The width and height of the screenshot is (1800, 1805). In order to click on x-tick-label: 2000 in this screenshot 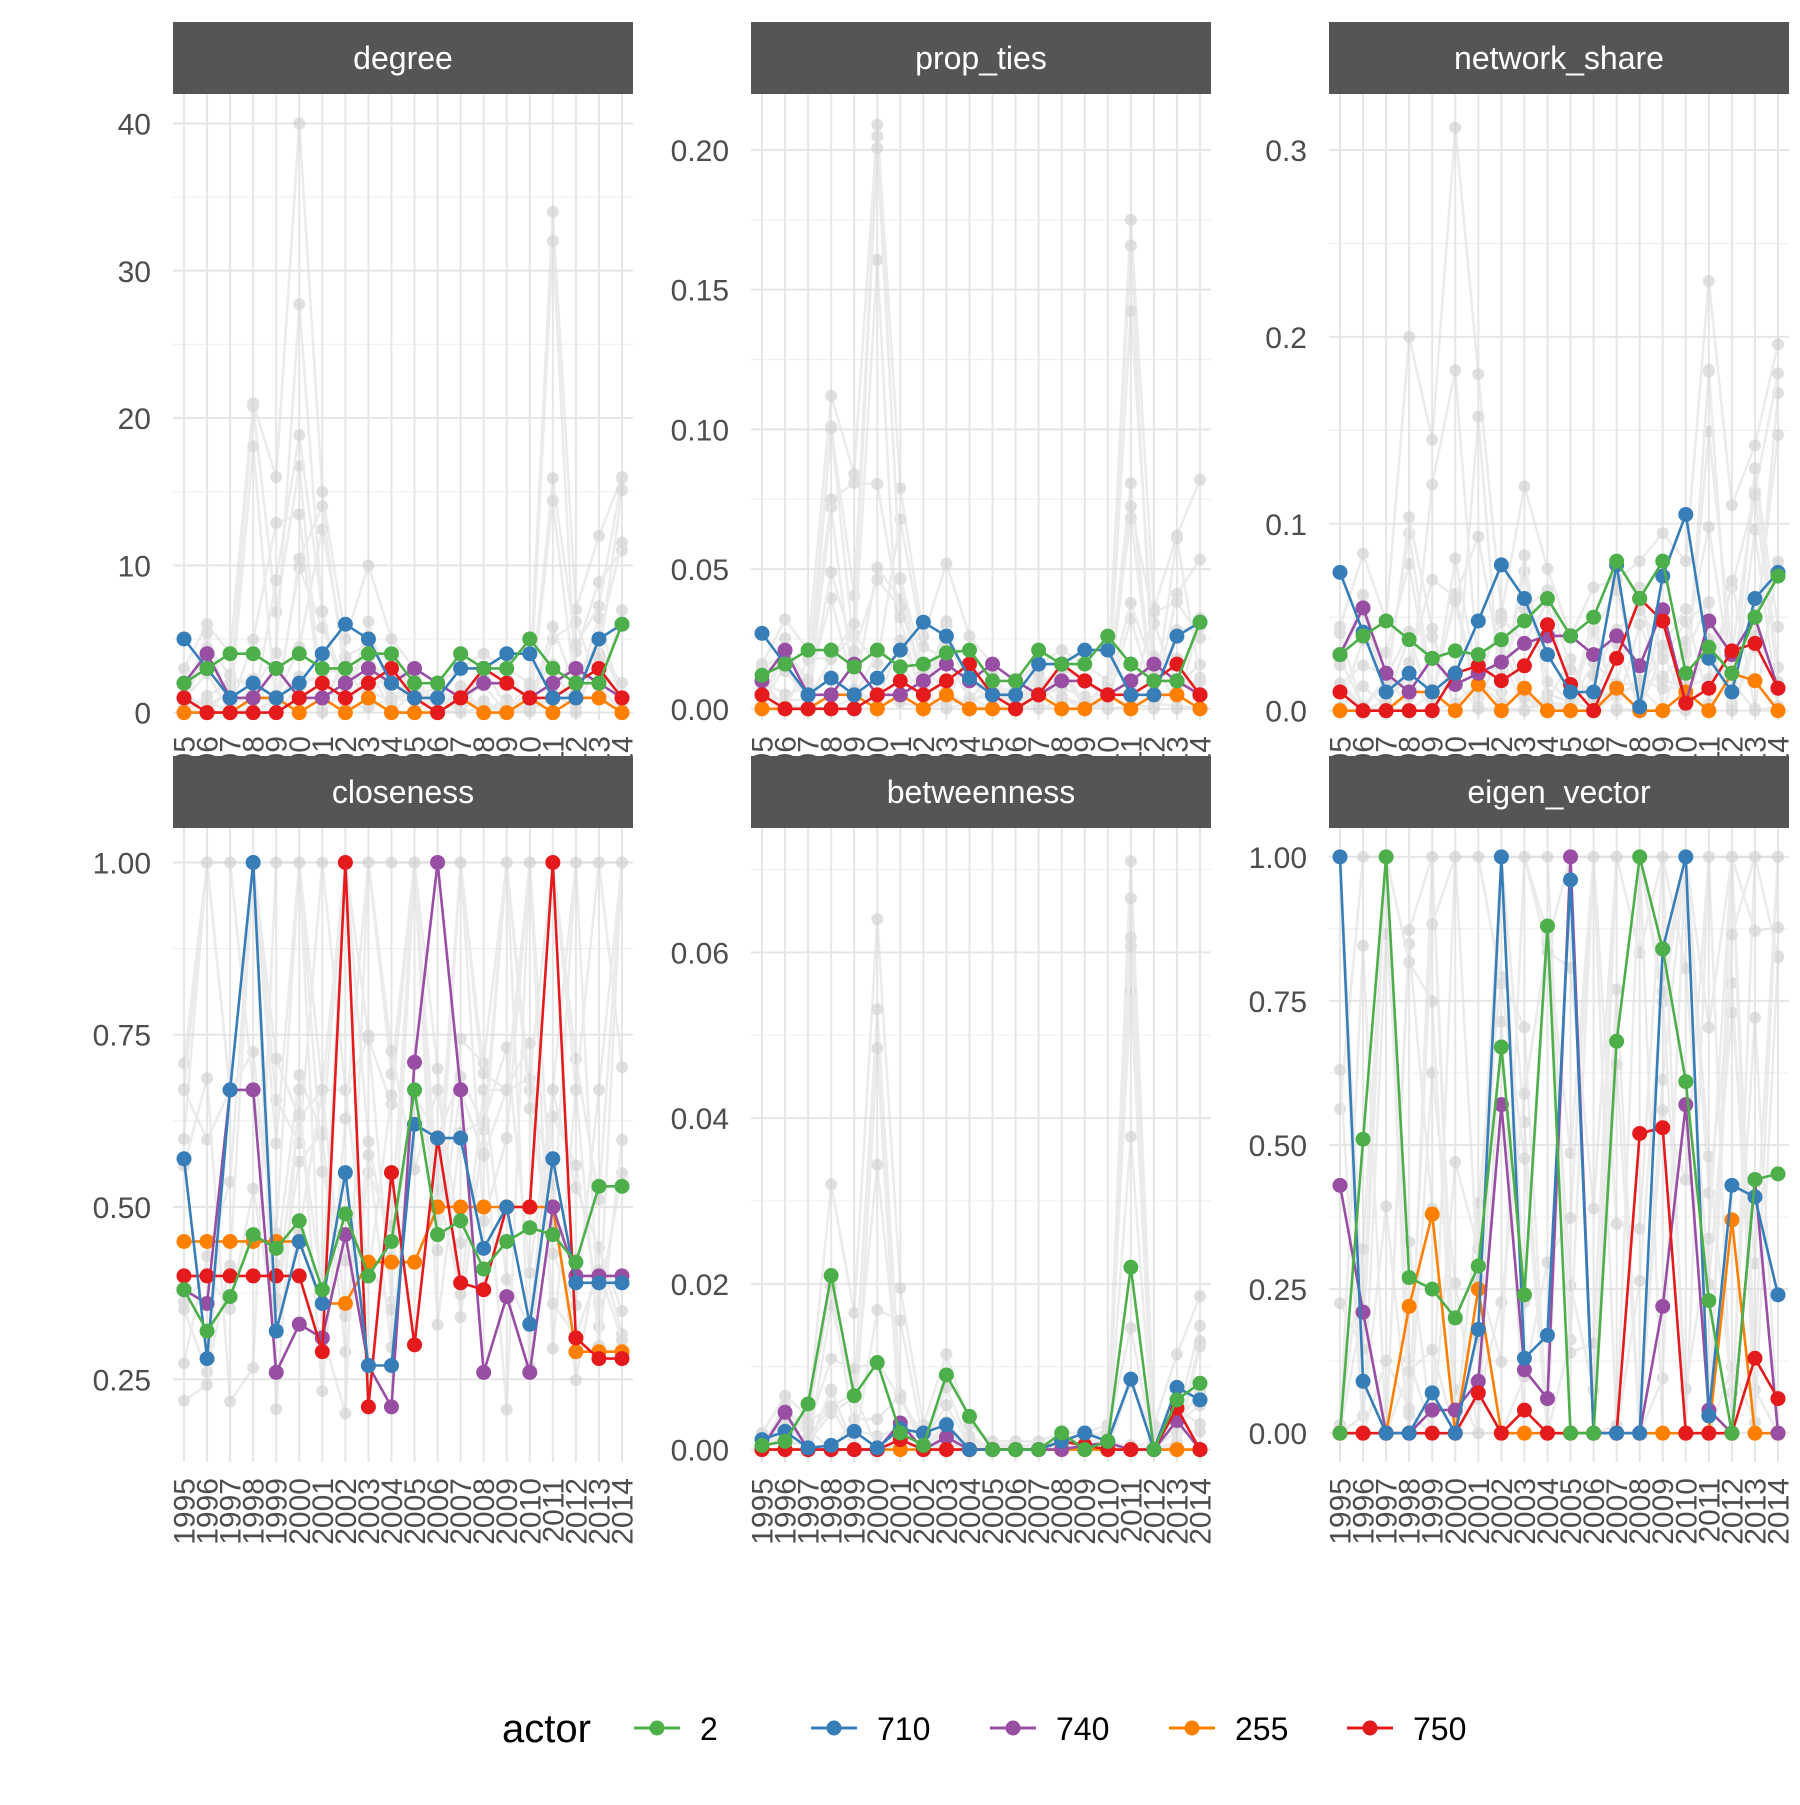, I will do `click(1456, 1511)`.